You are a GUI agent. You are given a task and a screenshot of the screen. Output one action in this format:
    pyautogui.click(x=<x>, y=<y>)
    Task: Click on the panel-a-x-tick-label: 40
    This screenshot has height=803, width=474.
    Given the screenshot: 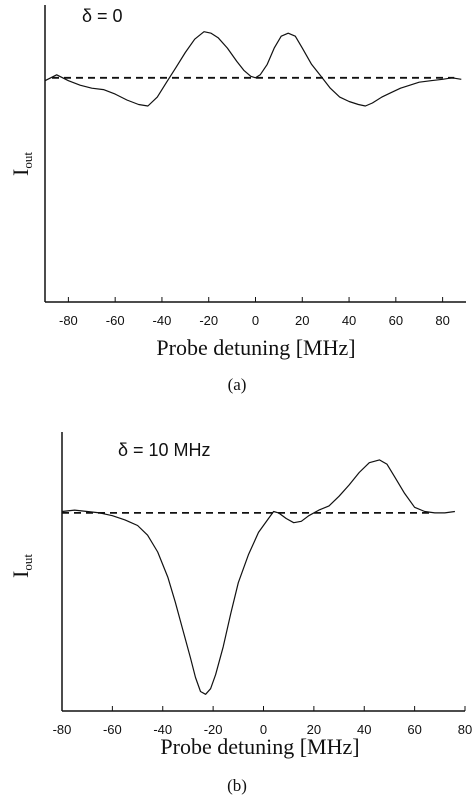 What is the action you would take?
    pyautogui.click(x=349, y=320)
    